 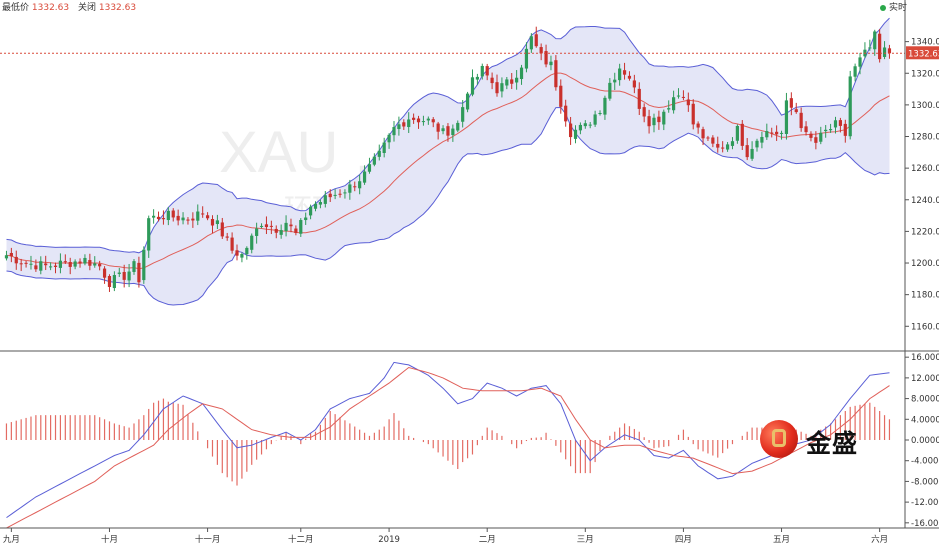 What do you see at coordinates (925, 43) in the screenshot?
I see `price-tick-label: 1340.00` at bounding box center [925, 43].